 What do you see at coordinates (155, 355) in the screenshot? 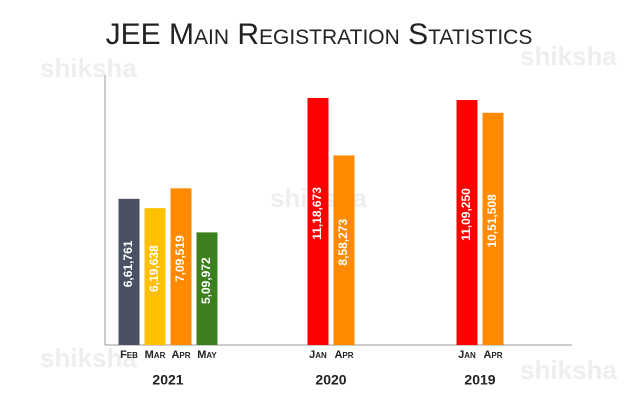
I see `category-label: Mar` at bounding box center [155, 355].